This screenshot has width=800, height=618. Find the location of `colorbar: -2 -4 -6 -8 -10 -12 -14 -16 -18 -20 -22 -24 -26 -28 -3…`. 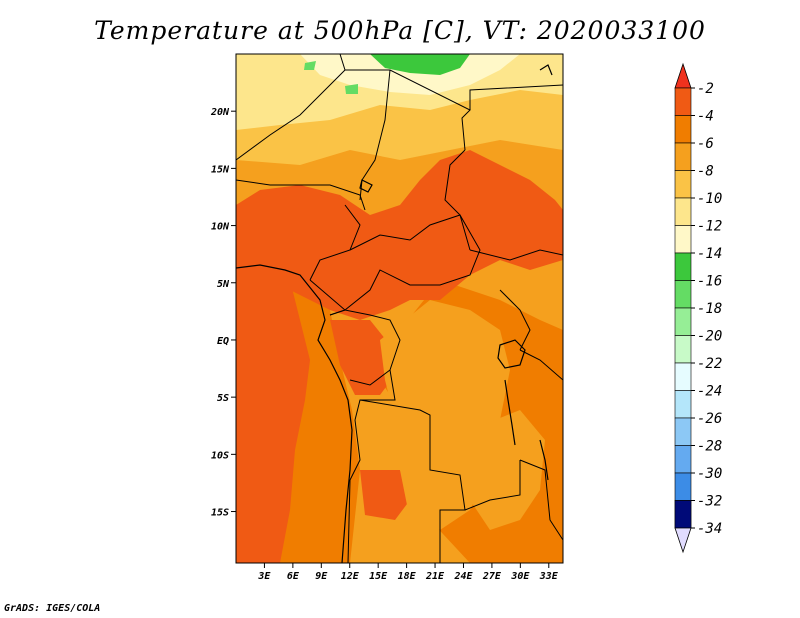

colorbar: -2 -4 -6 -8 -10 -12 -14 -16 -18 -20 -22 -24 -26 -28 -3… is located at coordinates (698, 308).